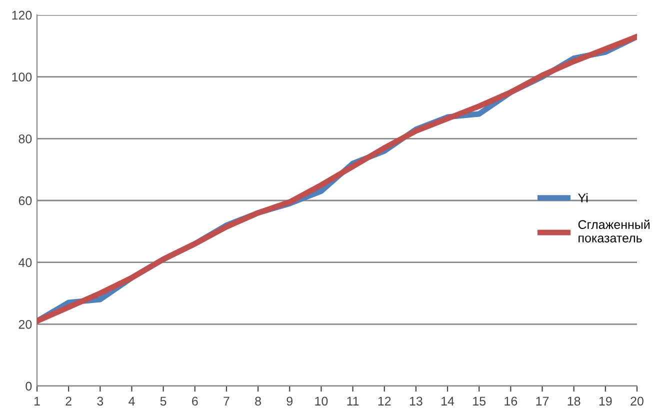  I want to click on x-tick-label: 11, so click(353, 401).